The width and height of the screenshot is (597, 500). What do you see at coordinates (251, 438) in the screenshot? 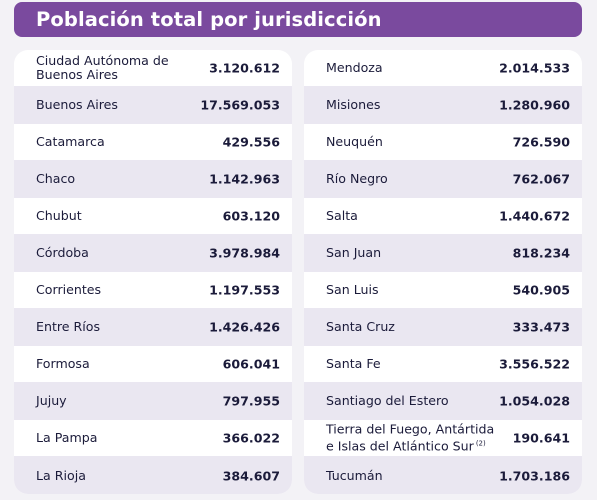
I see `population-value: 366.022` at bounding box center [251, 438].